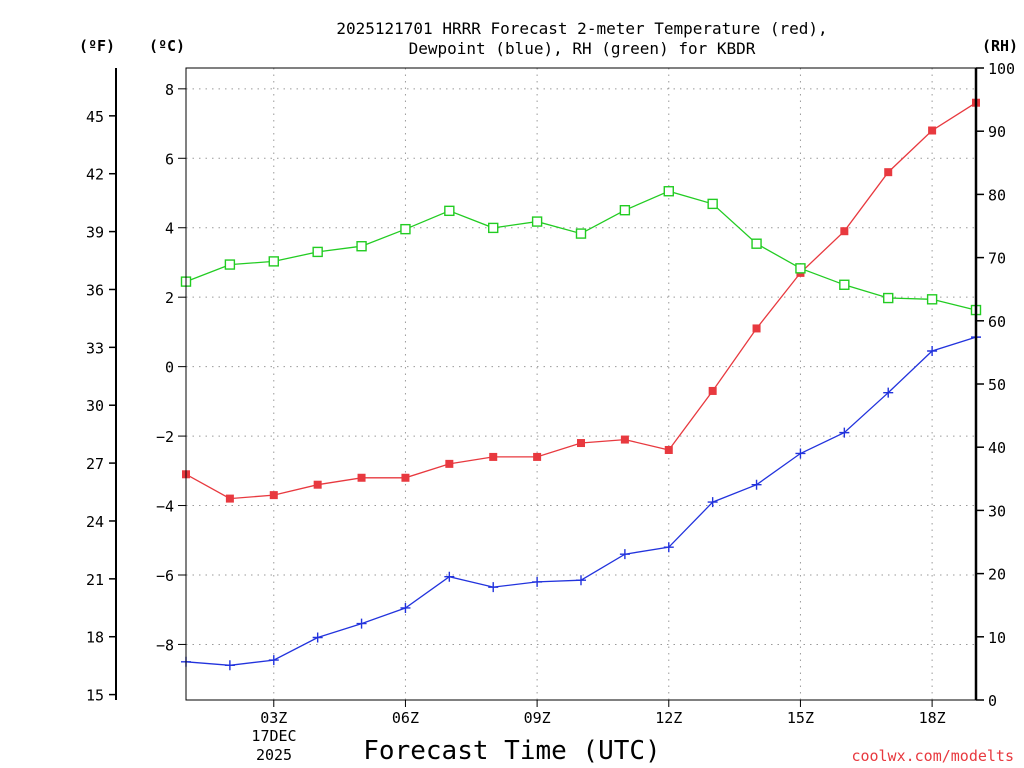 The width and height of the screenshot is (1024, 768). I want to click on rh-tick-label: 90, so click(997, 132).